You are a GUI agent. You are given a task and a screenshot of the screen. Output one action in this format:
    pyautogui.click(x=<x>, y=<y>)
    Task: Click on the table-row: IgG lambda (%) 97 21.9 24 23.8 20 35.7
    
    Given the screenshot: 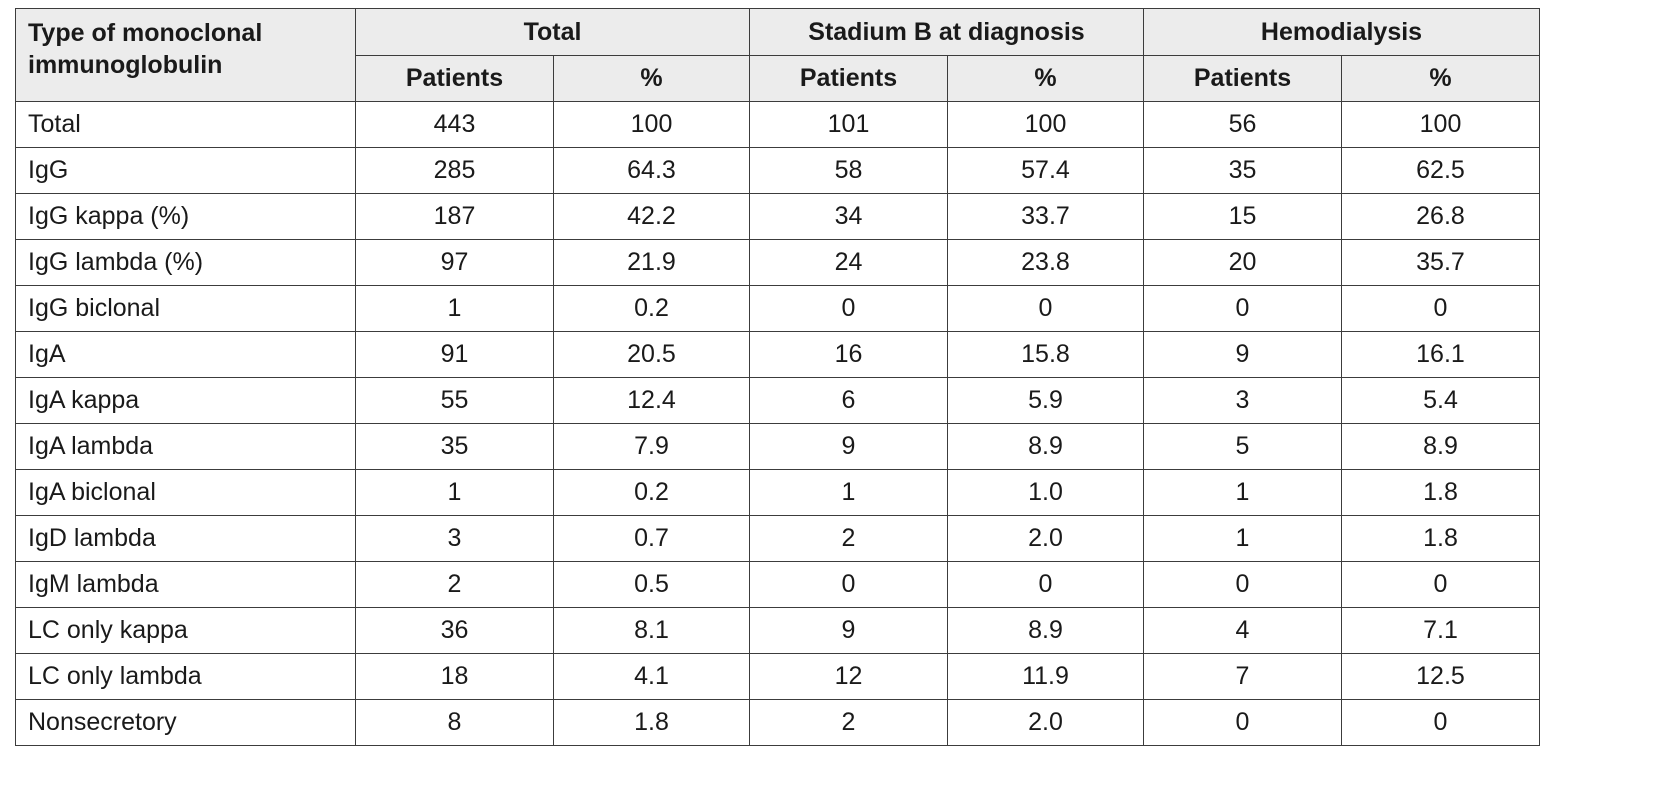 What is the action you would take?
    pyautogui.click(x=777, y=262)
    